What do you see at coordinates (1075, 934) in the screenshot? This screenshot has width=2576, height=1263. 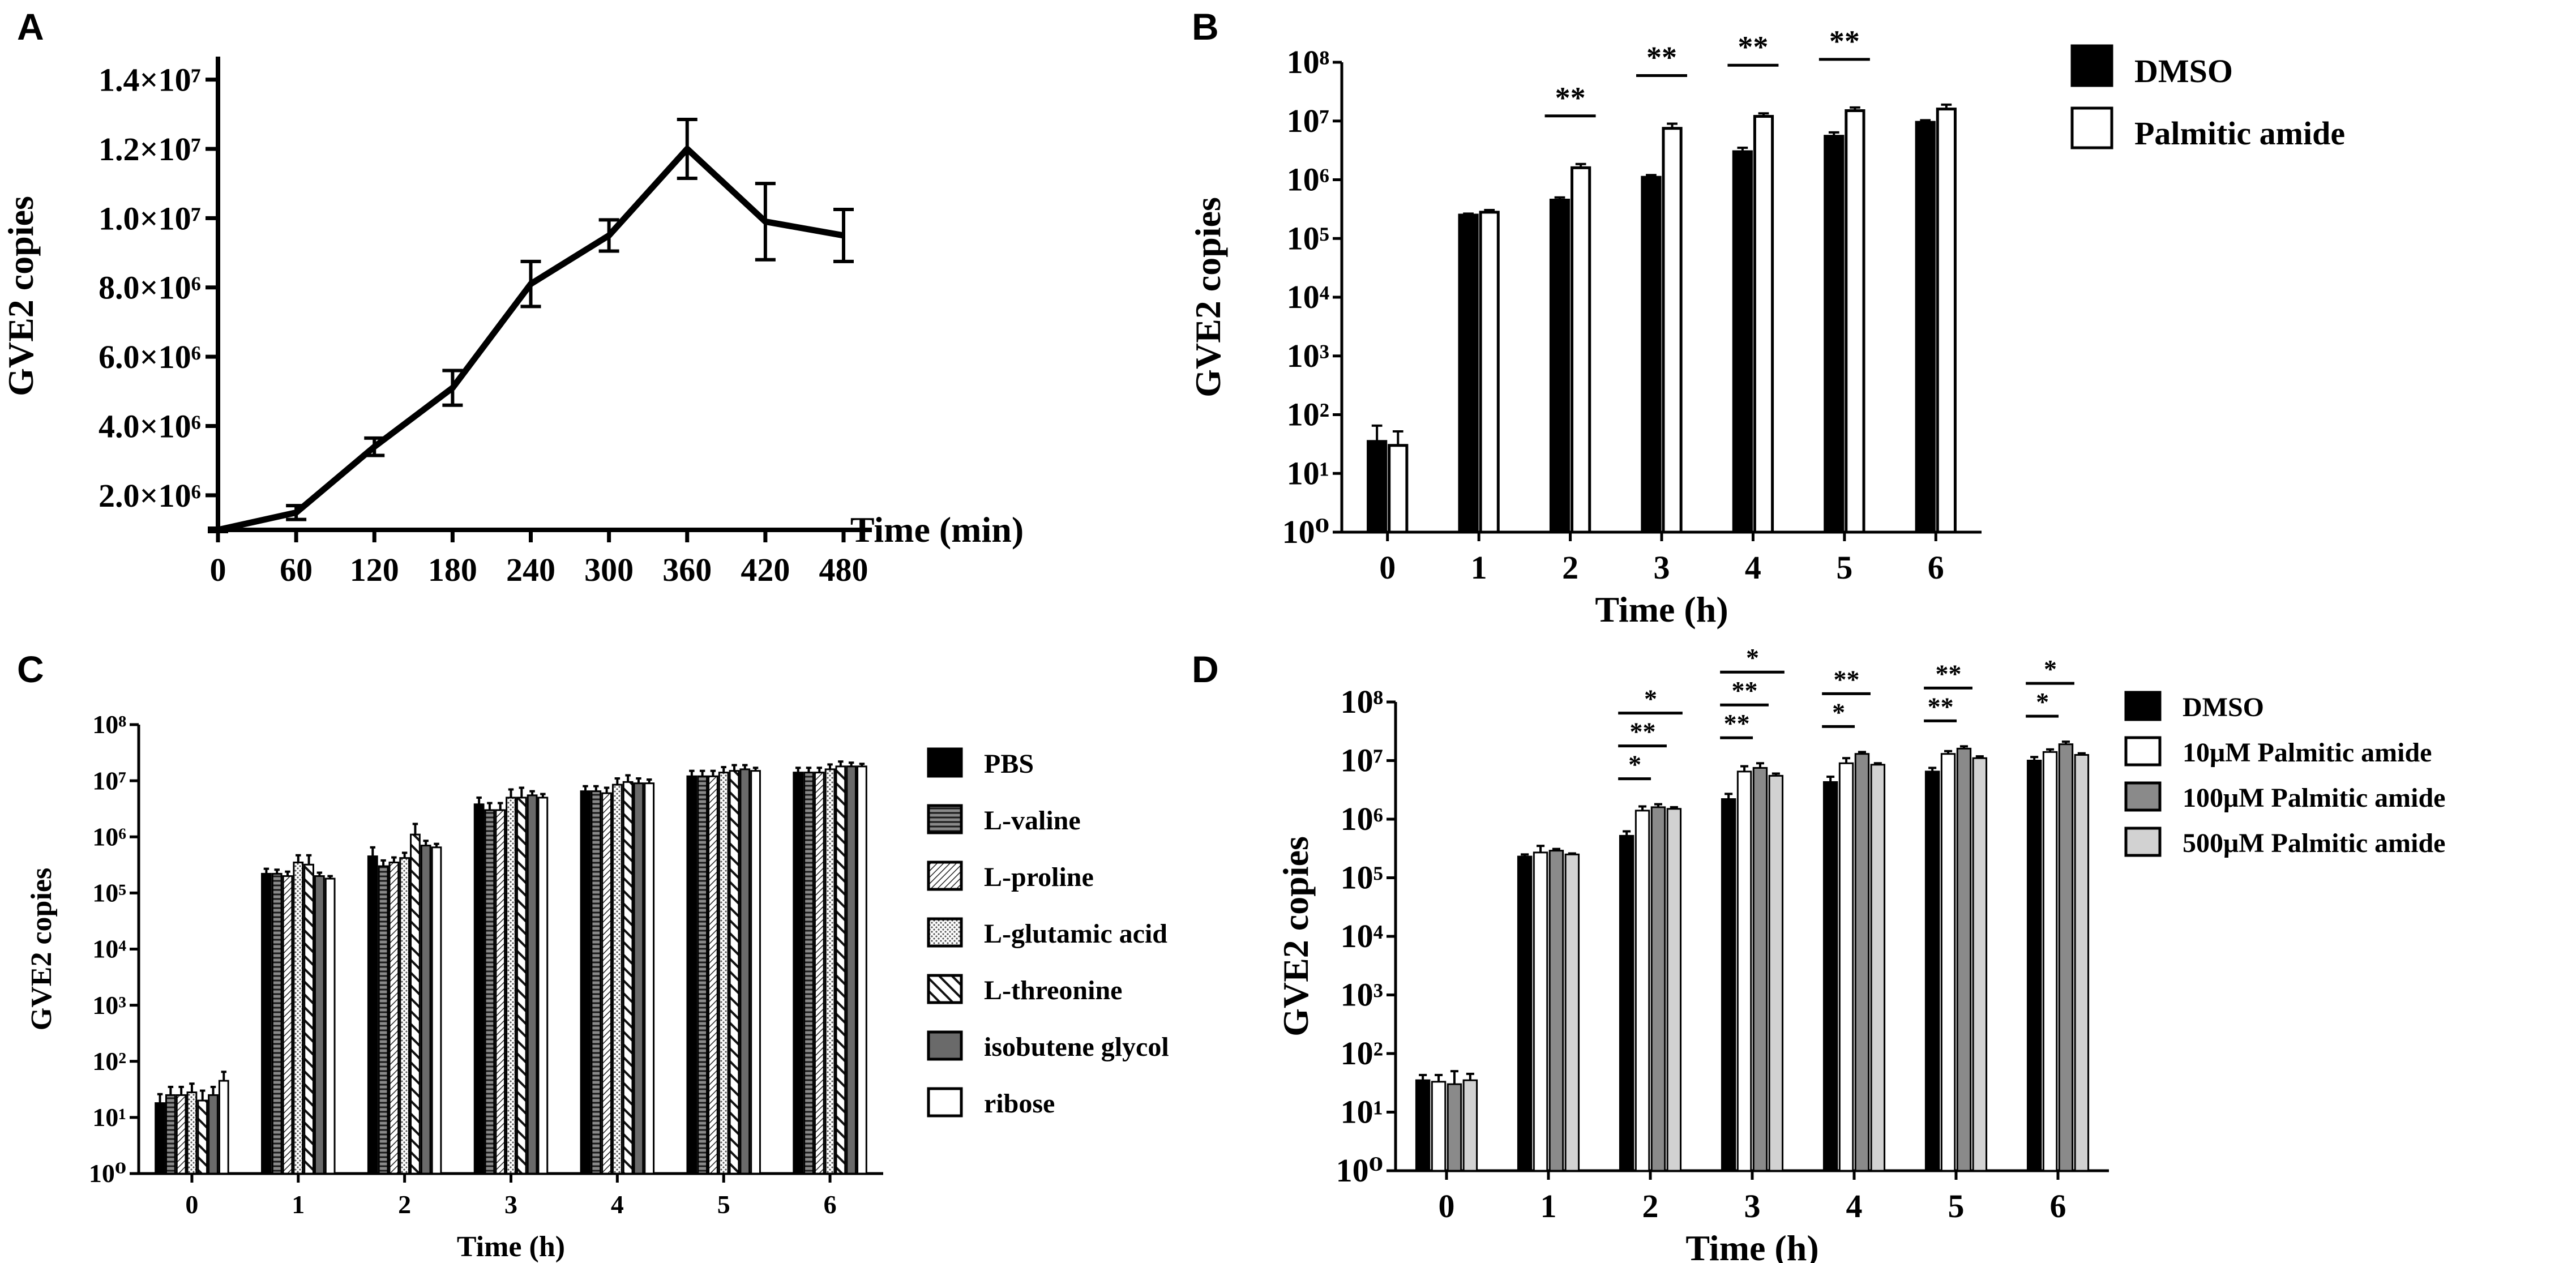 I see `legend-label: L-glutamic acid` at bounding box center [1075, 934].